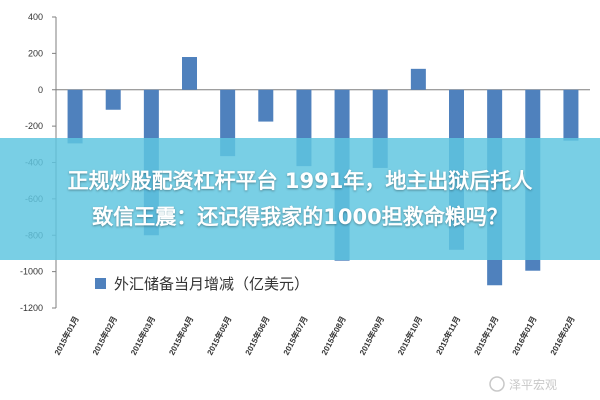  I want to click on x-tick-label: 2015年02月, so click(104, 335).